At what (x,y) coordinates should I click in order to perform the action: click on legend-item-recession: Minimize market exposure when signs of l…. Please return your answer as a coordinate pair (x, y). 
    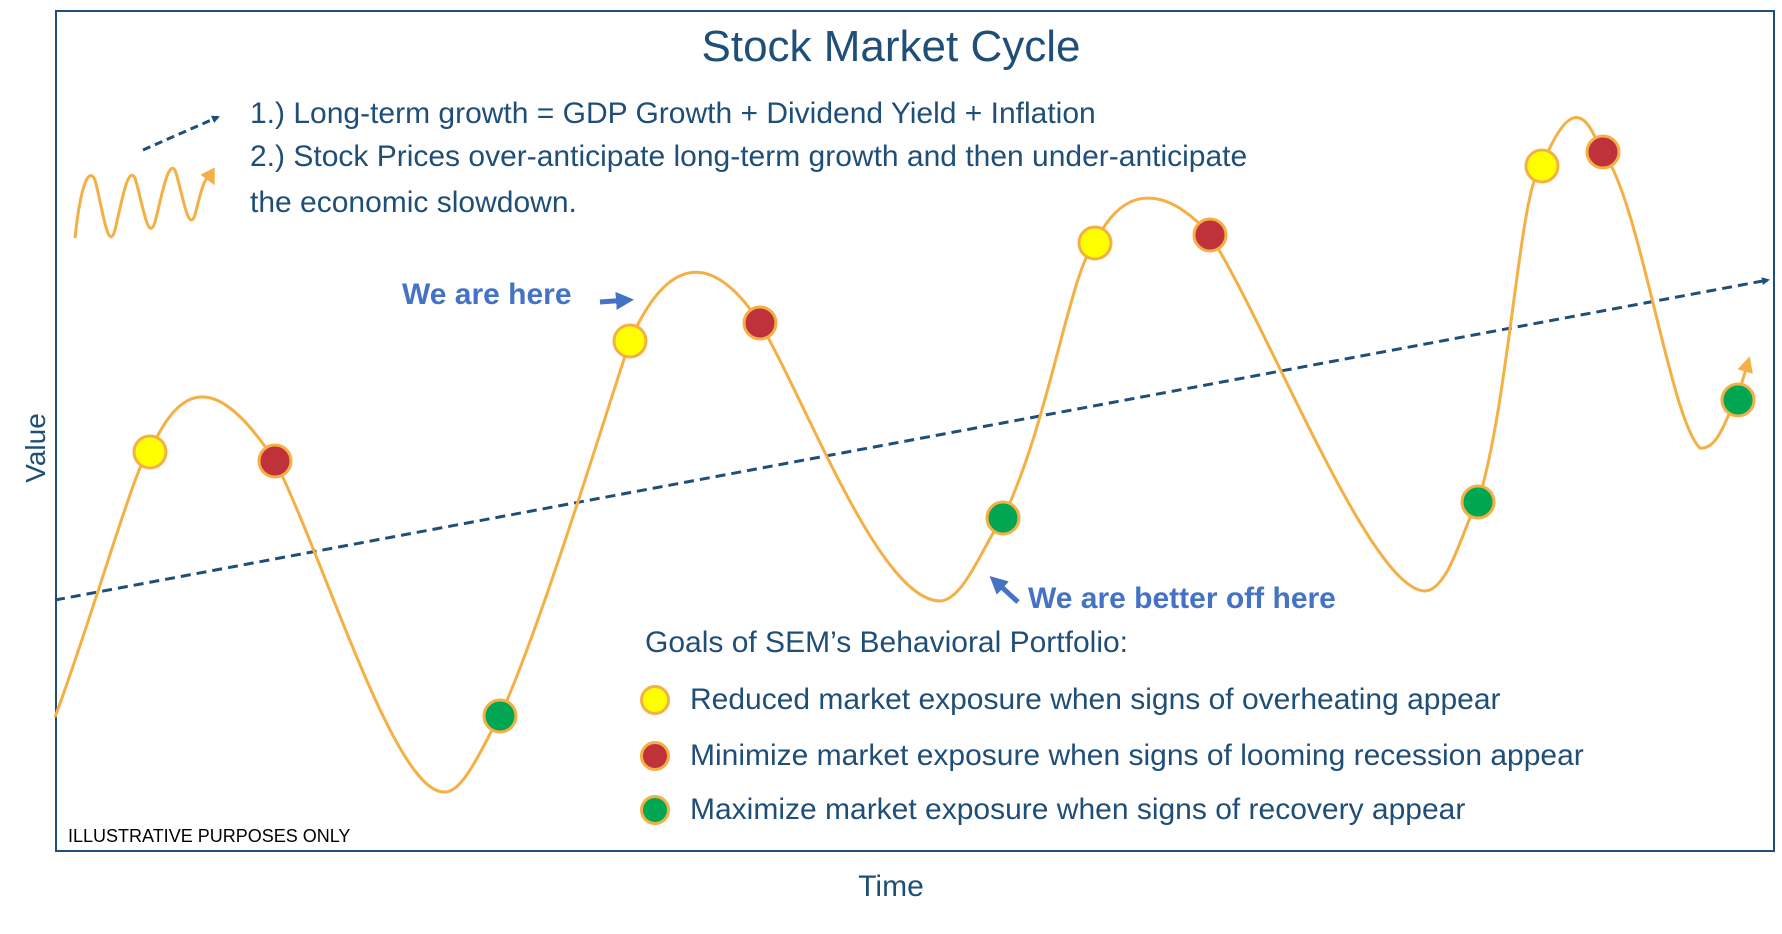
    Looking at the image, I should click on (1112, 756).